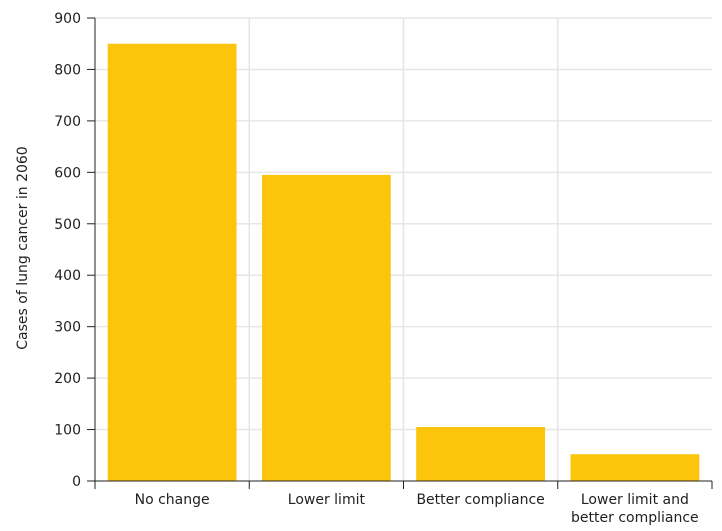  Describe the element at coordinates (172, 262) in the screenshot. I see `bar-no-change` at that location.